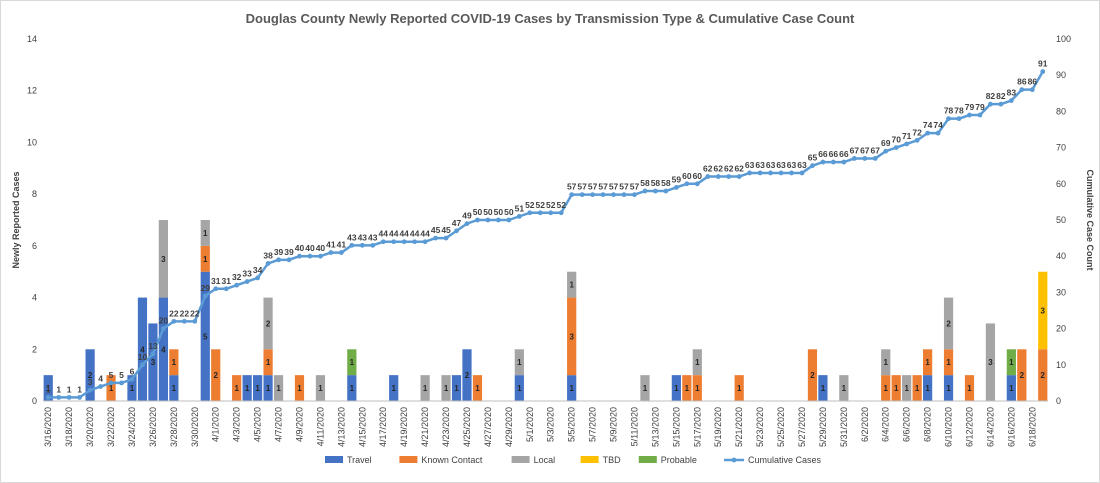 Image resolution: width=1100 pixels, height=483 pixels. What do you see at coordinates (1061, 184) in the screenshot?
I see `y2-tick-label: 60` at bounding box center [1061, 184].